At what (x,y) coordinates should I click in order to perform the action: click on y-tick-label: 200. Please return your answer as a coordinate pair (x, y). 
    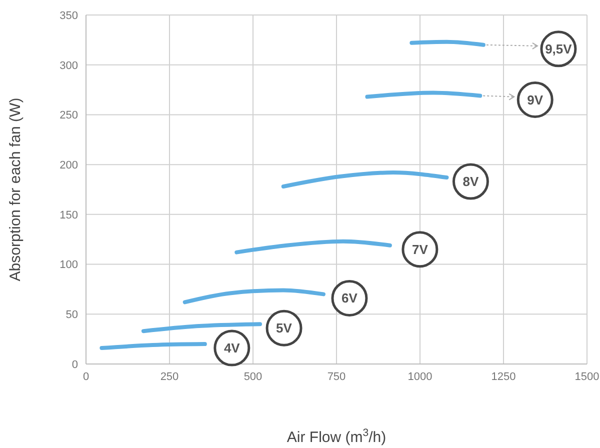
    Looking at the image, I should click on (69, 165).